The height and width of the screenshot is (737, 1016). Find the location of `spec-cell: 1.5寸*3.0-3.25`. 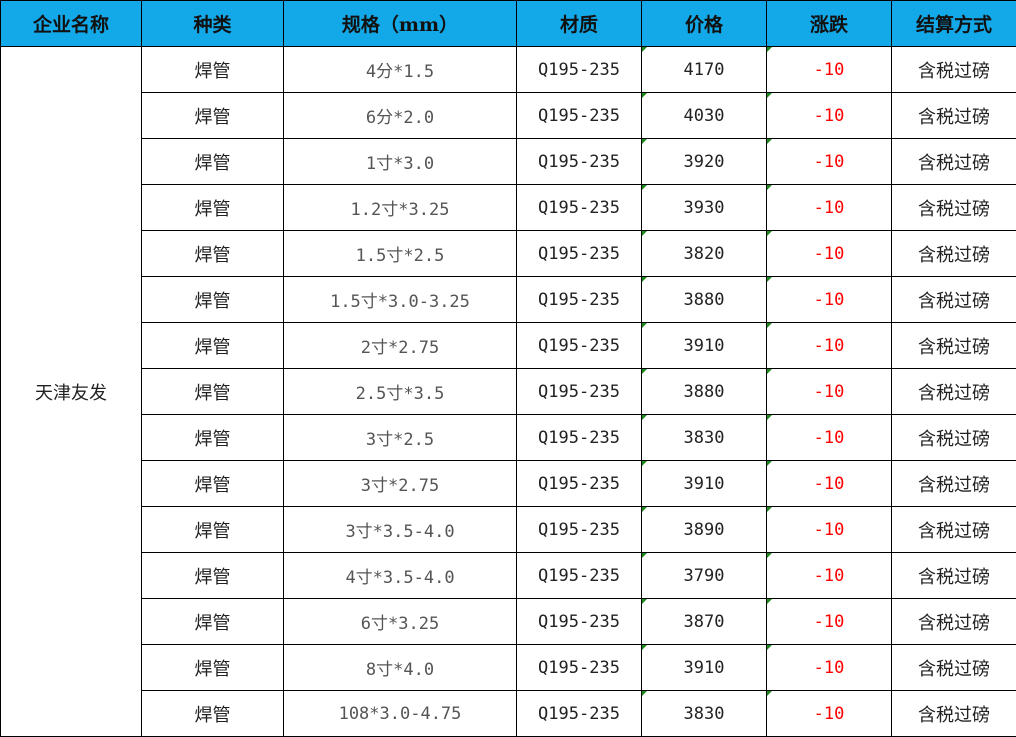

spec-cell: 1.5寸*3.0-3.25 is located at coordinates (400, 299).